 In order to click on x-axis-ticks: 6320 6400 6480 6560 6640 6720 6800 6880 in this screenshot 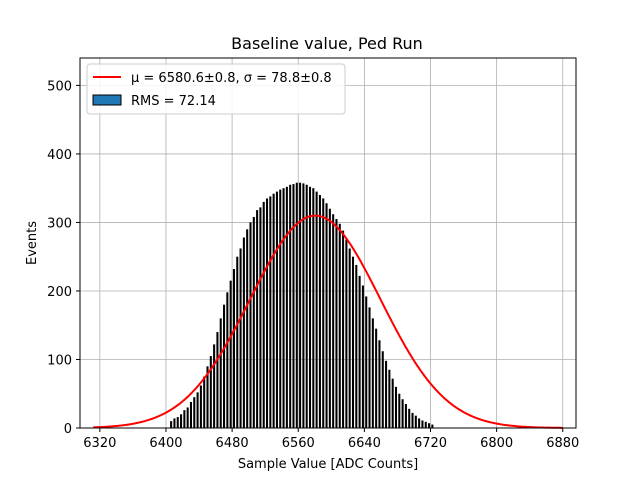, I will do `click(331, 439)`.